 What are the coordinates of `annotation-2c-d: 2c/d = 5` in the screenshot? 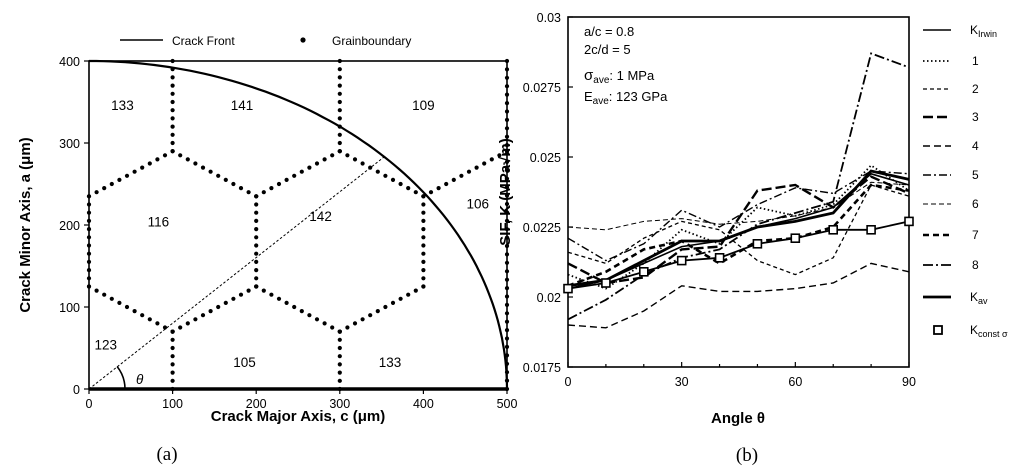 It's located at (607, 49).